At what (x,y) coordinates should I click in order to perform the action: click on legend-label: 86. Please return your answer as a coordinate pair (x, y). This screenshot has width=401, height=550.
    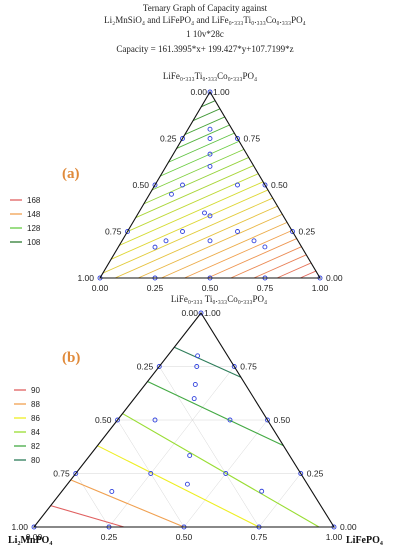
    Looking at the image, I should click on (35, 418).